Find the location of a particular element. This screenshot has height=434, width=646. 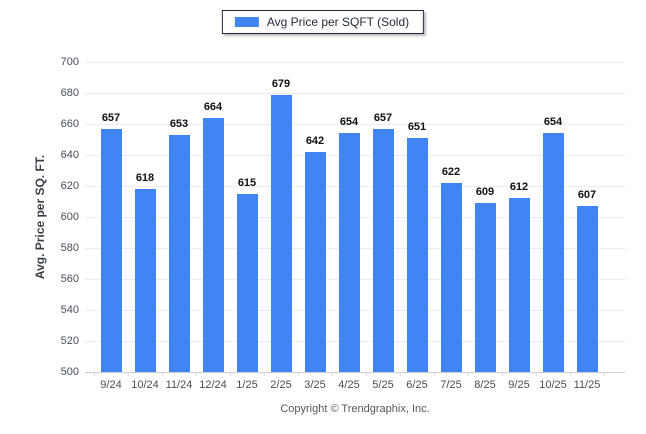

x-tick-label: 12/24 is located at coordinates (213, 385).